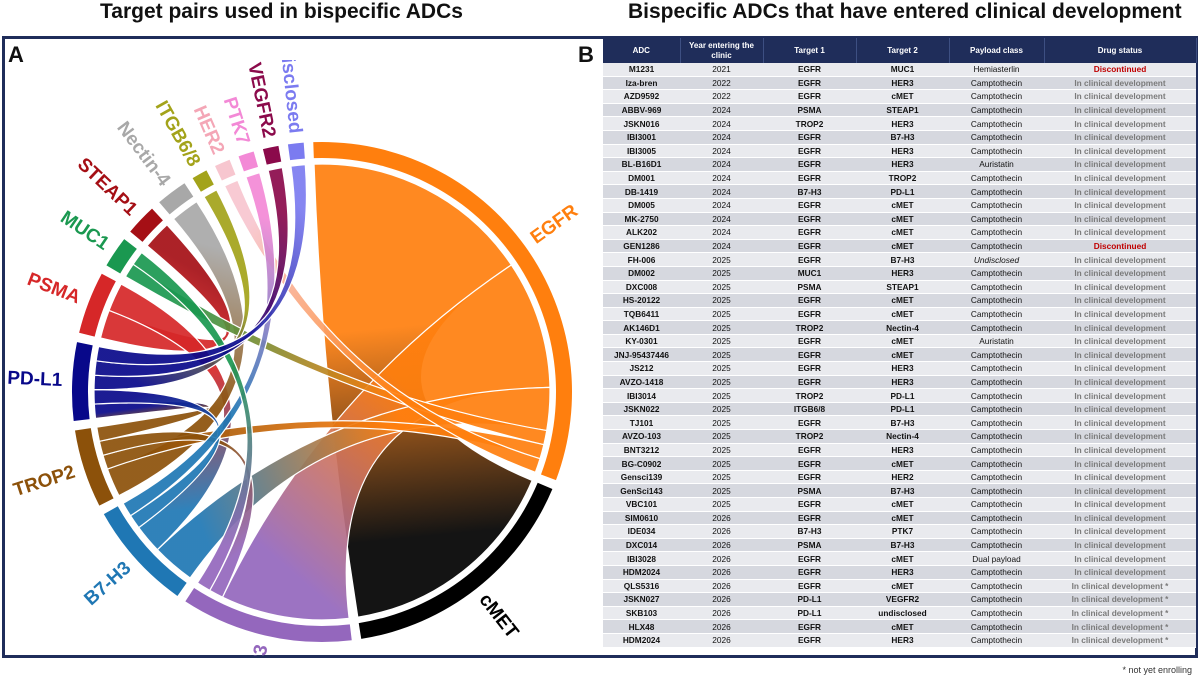 The image size is (1200, 682). What do you see at coordinates (107, 187) in the screenshot?
I see `label-steap1: STEAP1` at bounding box center [107, 187].